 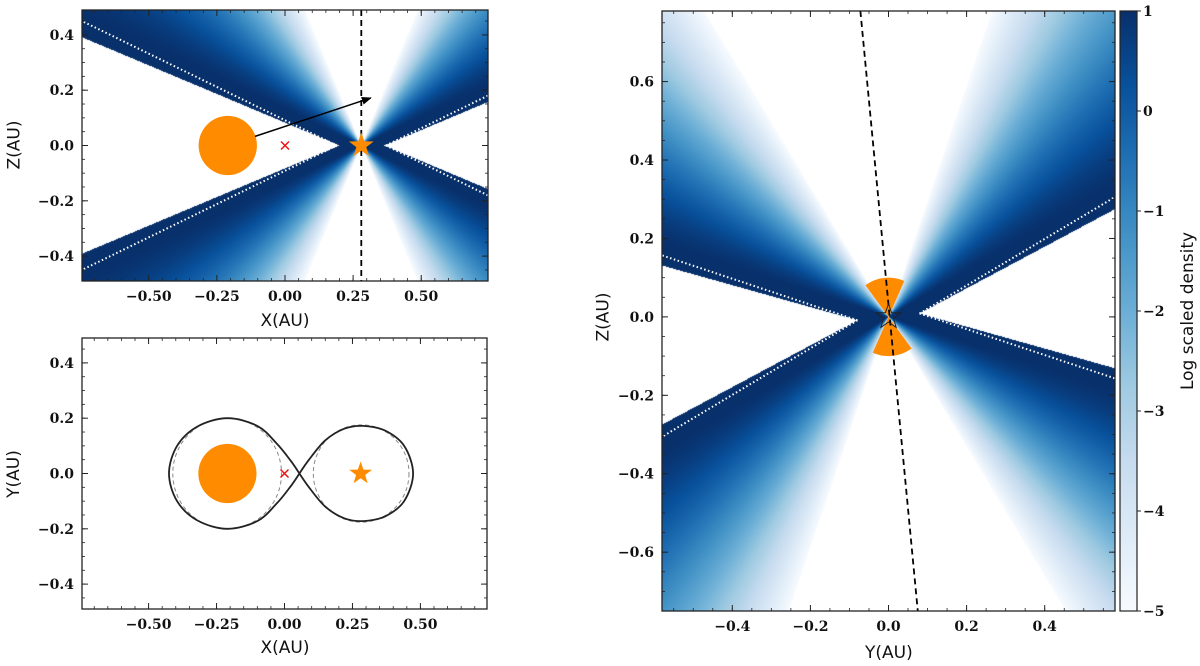 What do you see at coordinates (602, 317) in the screenshot?
I see `y-axis-label-right: Z(AU)` at bounding box center [602, 317].